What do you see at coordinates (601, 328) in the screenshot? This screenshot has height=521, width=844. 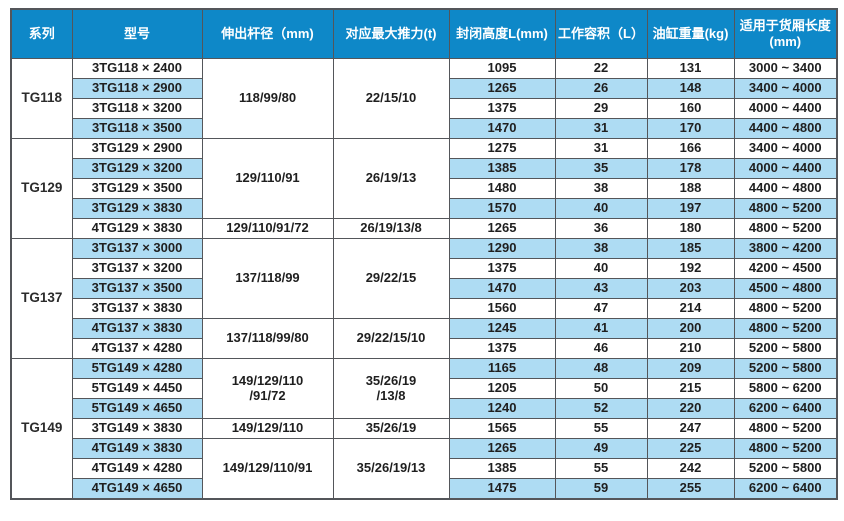 I see `working-volume-cell: 41` at bounding box center [601, 328].